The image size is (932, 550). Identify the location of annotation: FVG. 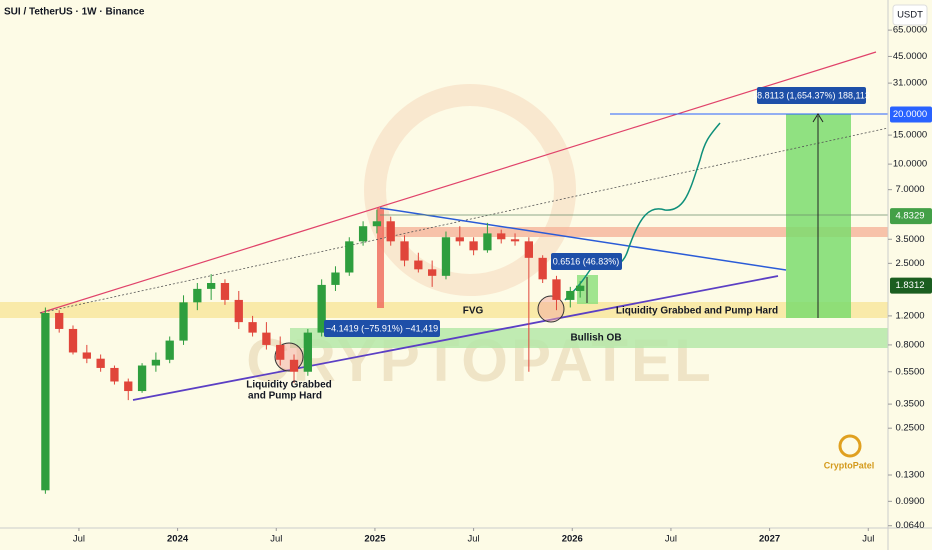
(473, 311).